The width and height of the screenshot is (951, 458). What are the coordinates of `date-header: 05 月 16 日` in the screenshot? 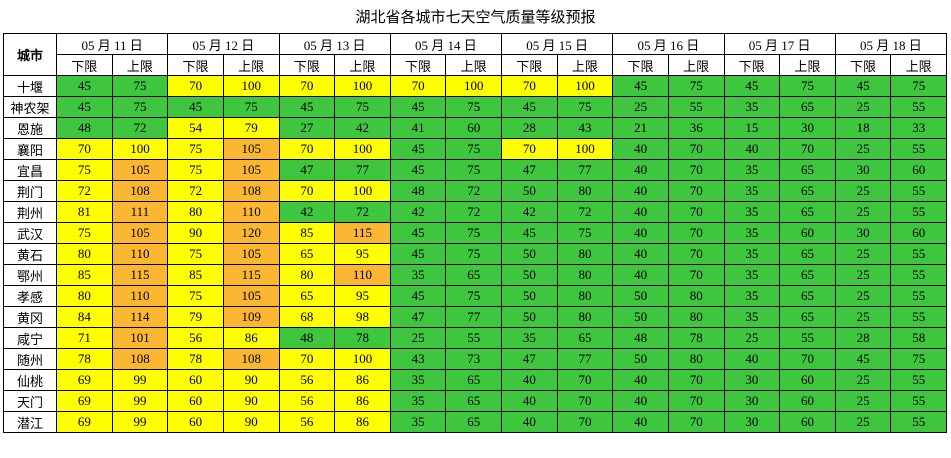 It's located at (668, 44).